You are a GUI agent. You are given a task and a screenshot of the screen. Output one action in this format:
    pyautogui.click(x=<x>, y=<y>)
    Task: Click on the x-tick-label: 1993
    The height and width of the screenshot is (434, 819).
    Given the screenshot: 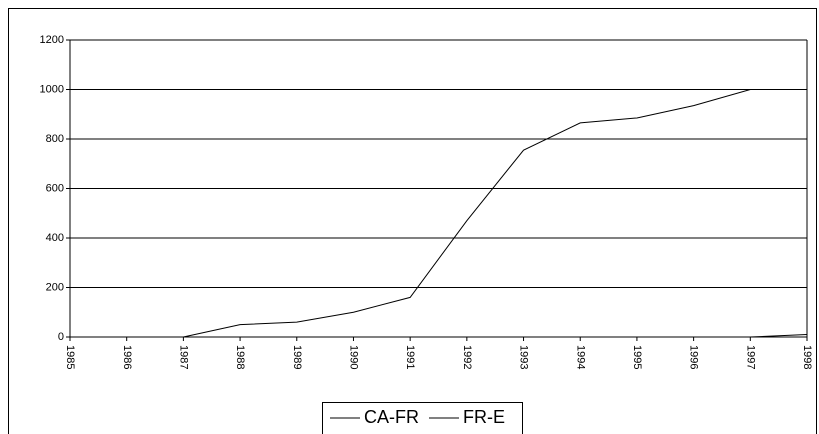 What is the action you would take?
    pyautogui.click(x=524, y=357)
    